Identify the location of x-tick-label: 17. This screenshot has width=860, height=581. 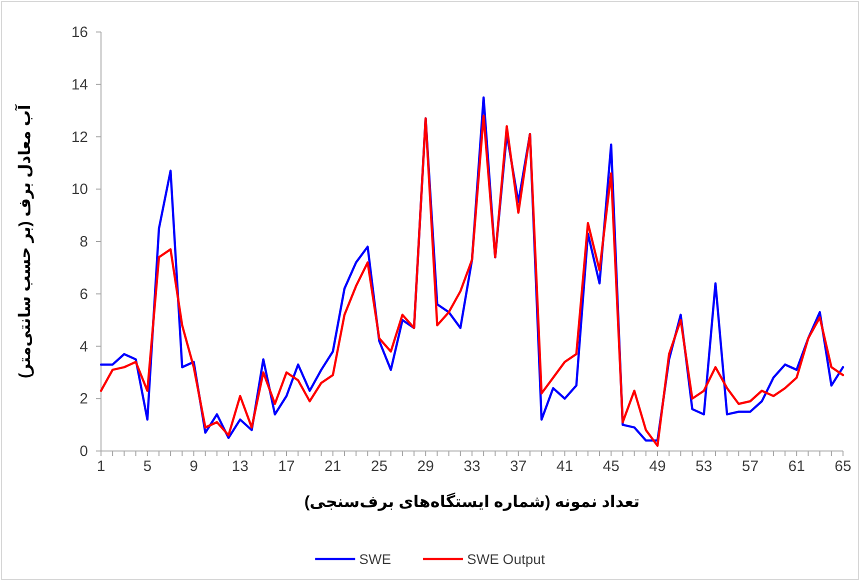
(286, 466).